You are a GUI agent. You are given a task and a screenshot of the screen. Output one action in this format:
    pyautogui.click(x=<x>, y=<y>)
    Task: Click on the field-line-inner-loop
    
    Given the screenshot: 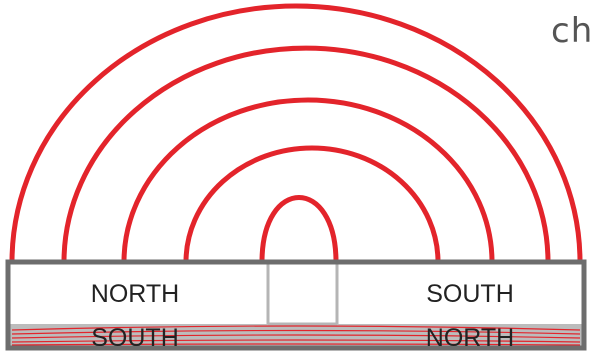 What is the action you would take?
    pyautogui.click(x=299, y=229)
    